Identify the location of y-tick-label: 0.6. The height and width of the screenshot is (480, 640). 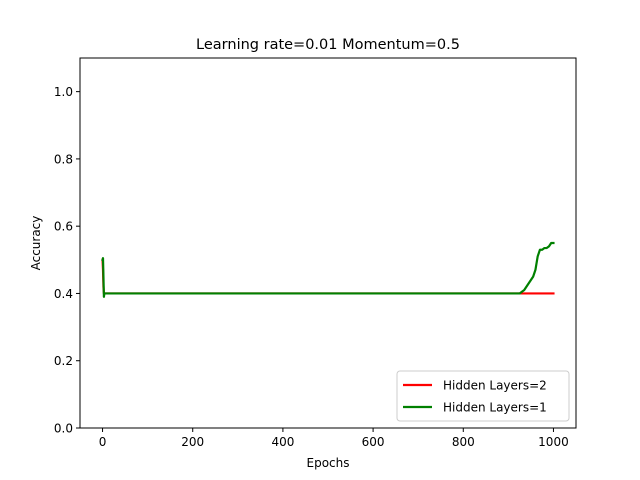
(63, 227).